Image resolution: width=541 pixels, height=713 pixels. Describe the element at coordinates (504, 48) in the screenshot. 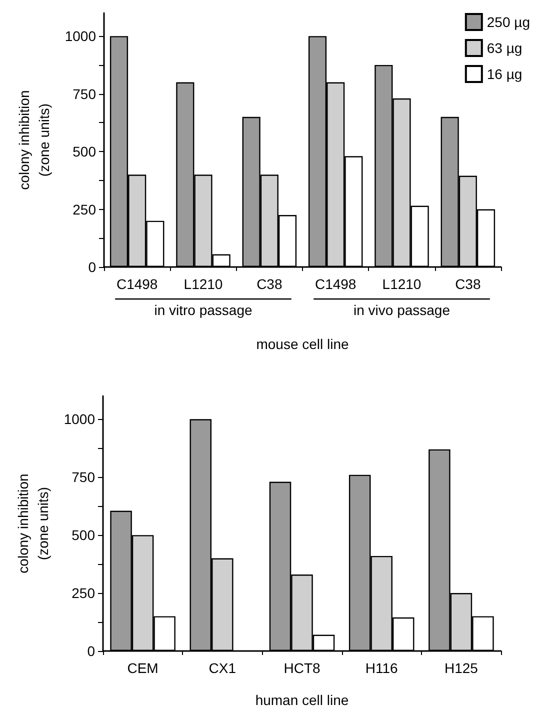

I see `legend-label: 63 µg` at that location.